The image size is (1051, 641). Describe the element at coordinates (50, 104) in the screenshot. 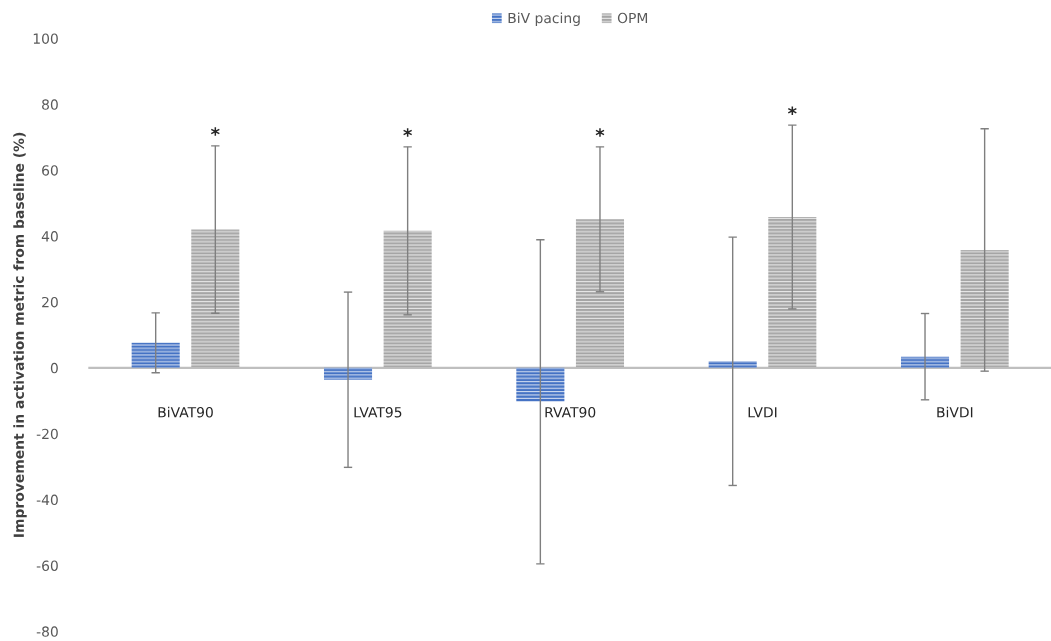

I see `y-tick-label: 80` at that location.